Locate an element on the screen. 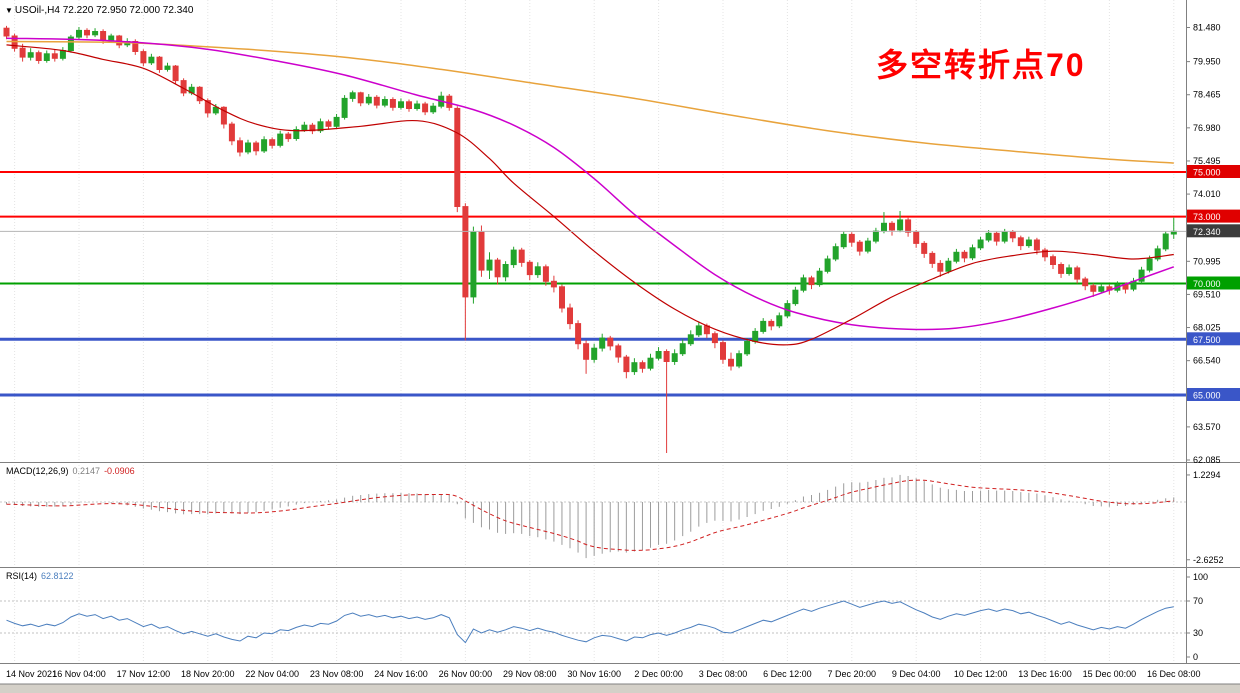  macd-signal-value: -0.0906 is located at coordinates (119, 471).